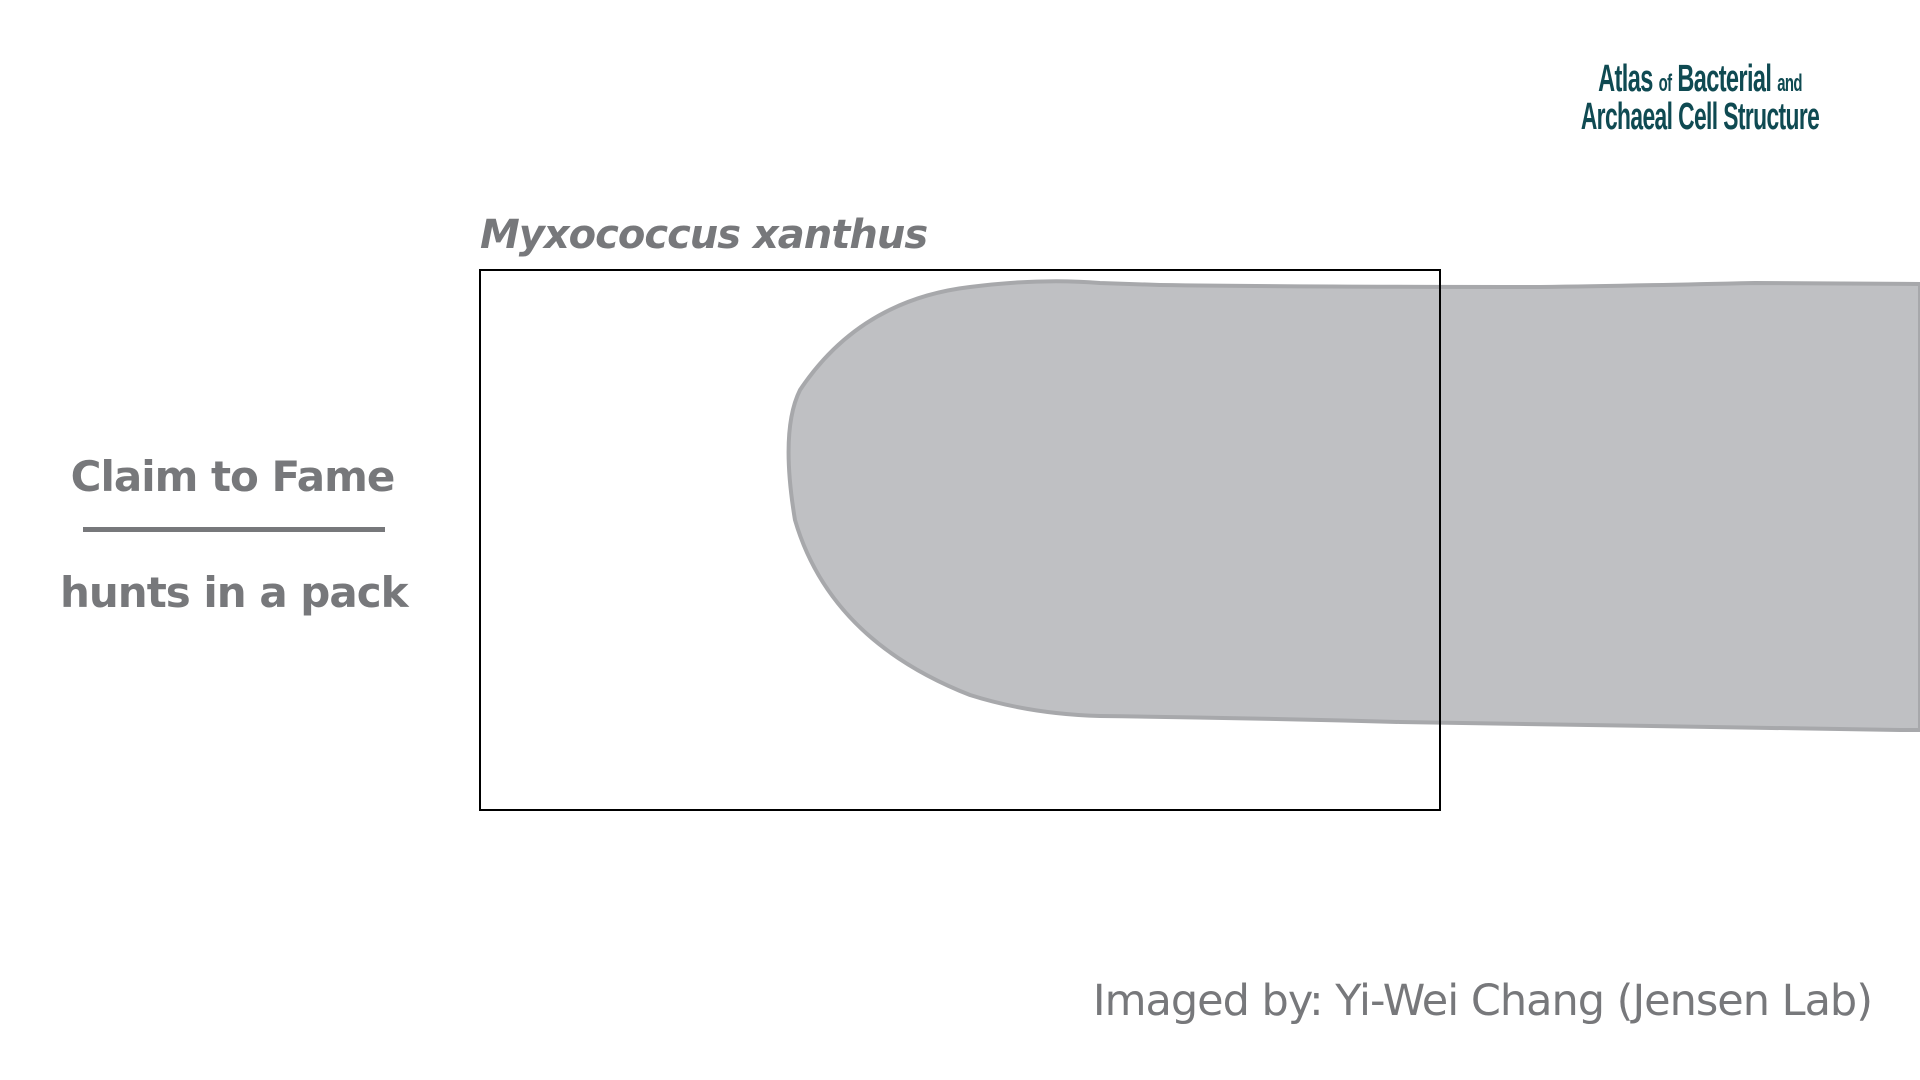  What do you see at coordinates (234, 592) in the screenshot?
I see `claim-text: hunts in a pack` at bounding box center [234, 592].